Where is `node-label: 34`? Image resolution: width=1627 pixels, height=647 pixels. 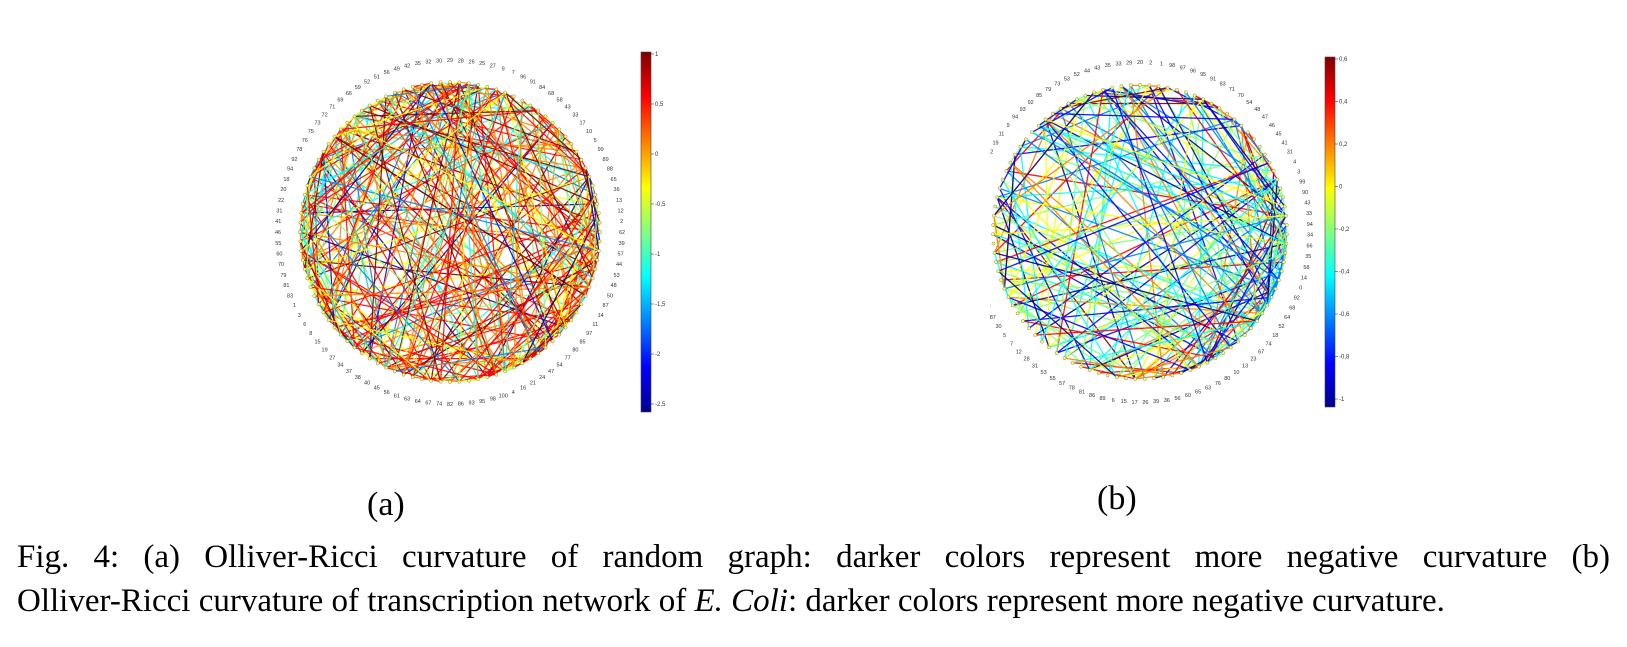 node-label: 34 is located at coordinates (1310, 236).